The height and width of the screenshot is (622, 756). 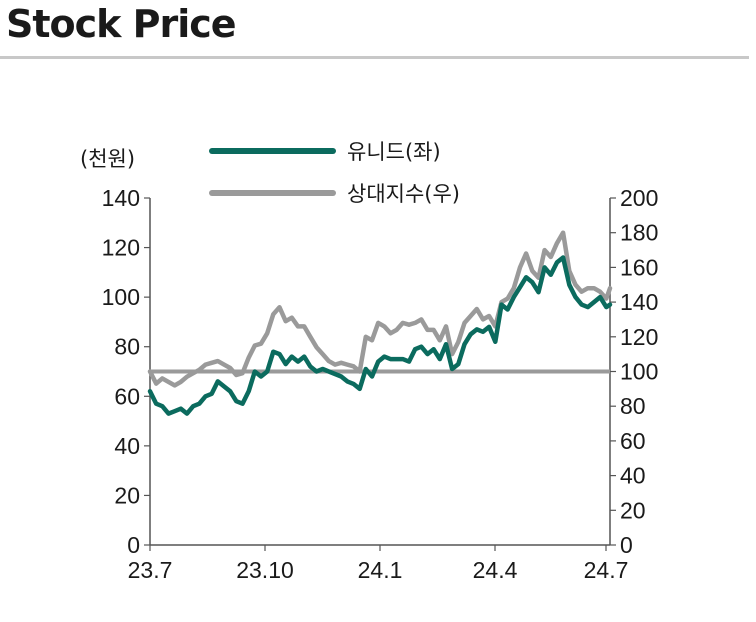 I want to click on title-divider, so click(x=374, y=57).